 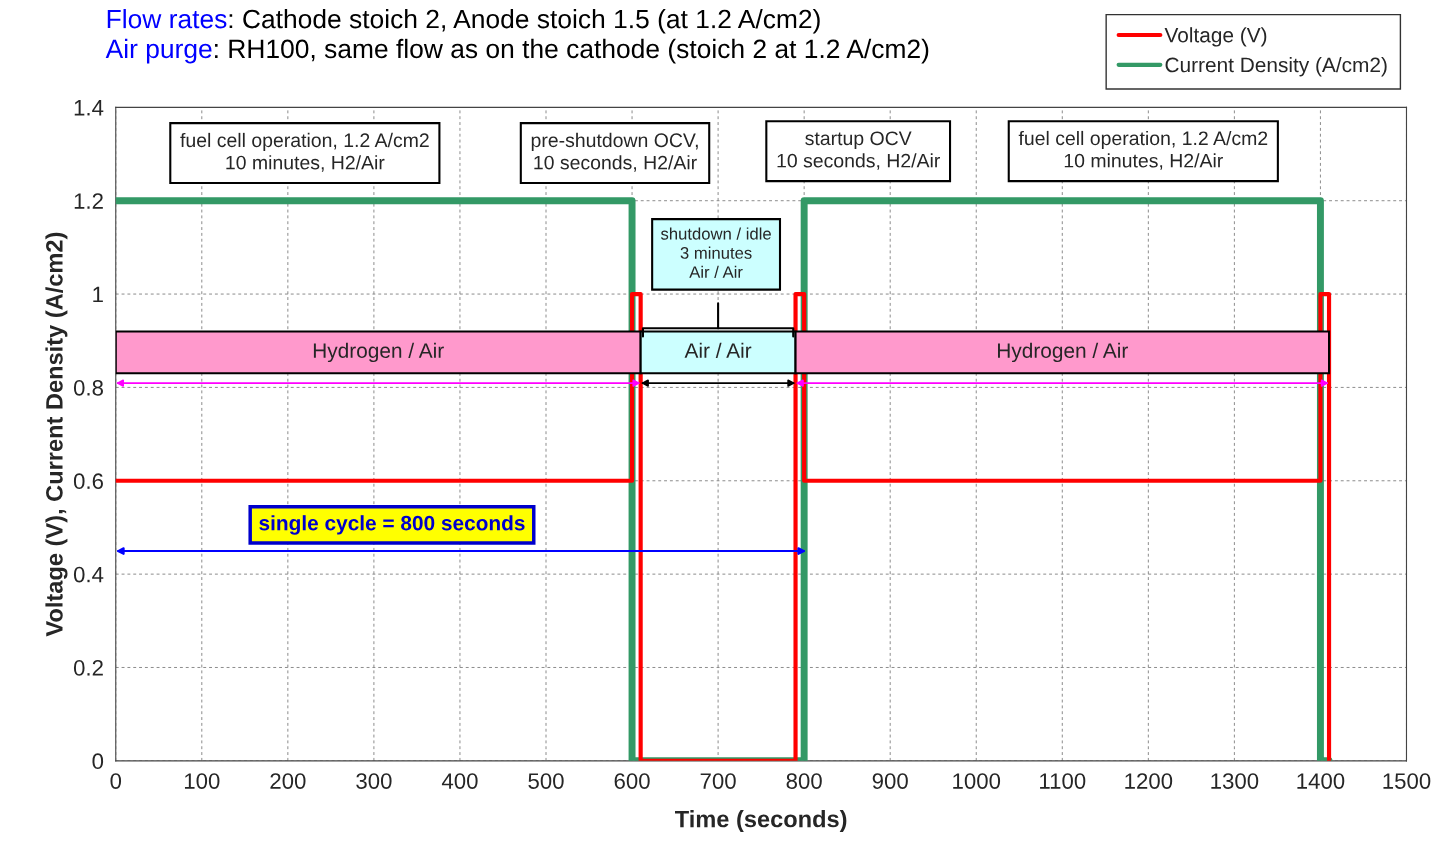 I want to click on y-tick-label: 1, so click(x=98, y=294).